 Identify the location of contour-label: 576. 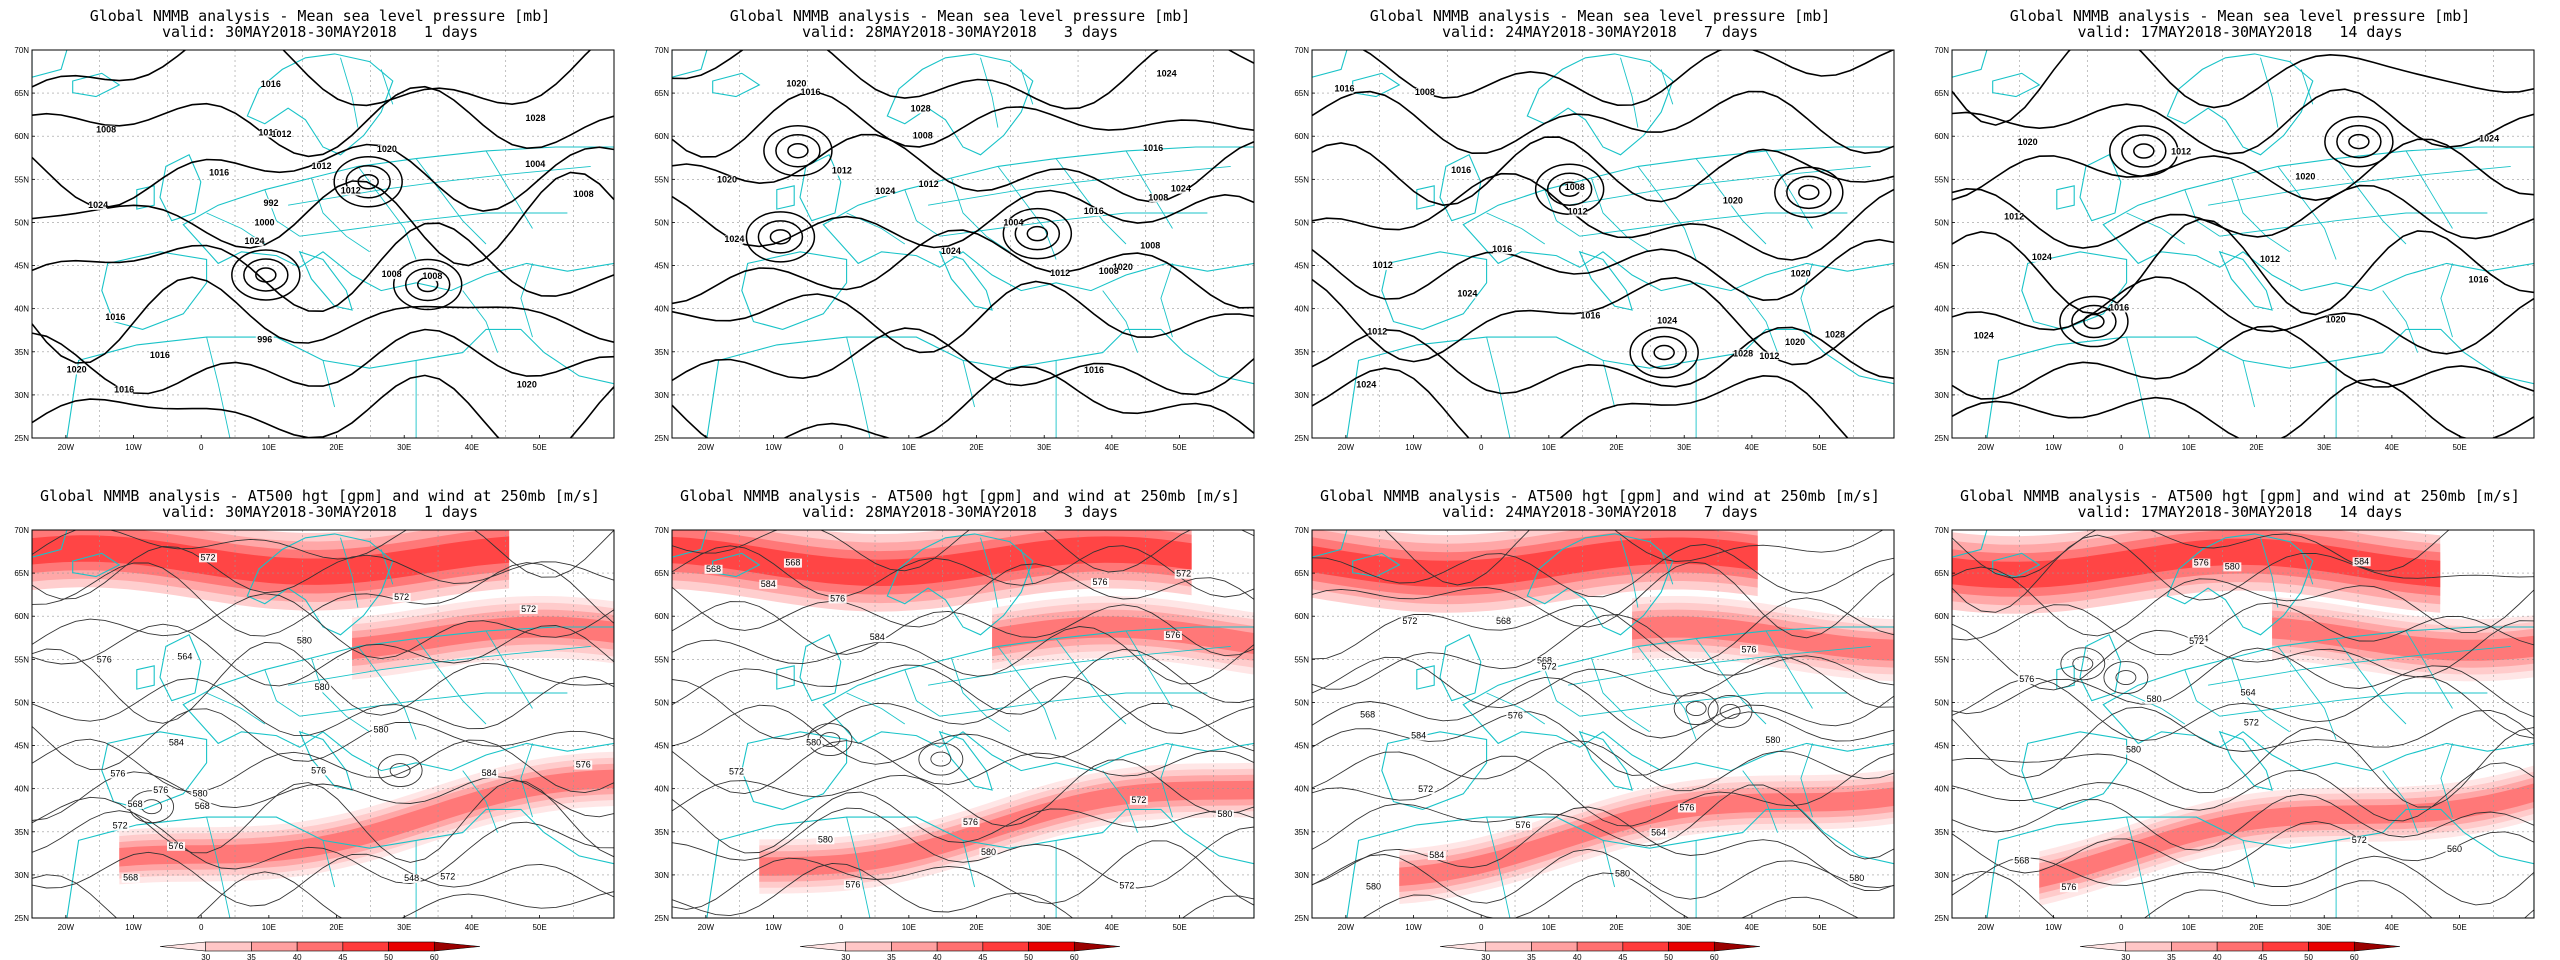
(2068, 887).